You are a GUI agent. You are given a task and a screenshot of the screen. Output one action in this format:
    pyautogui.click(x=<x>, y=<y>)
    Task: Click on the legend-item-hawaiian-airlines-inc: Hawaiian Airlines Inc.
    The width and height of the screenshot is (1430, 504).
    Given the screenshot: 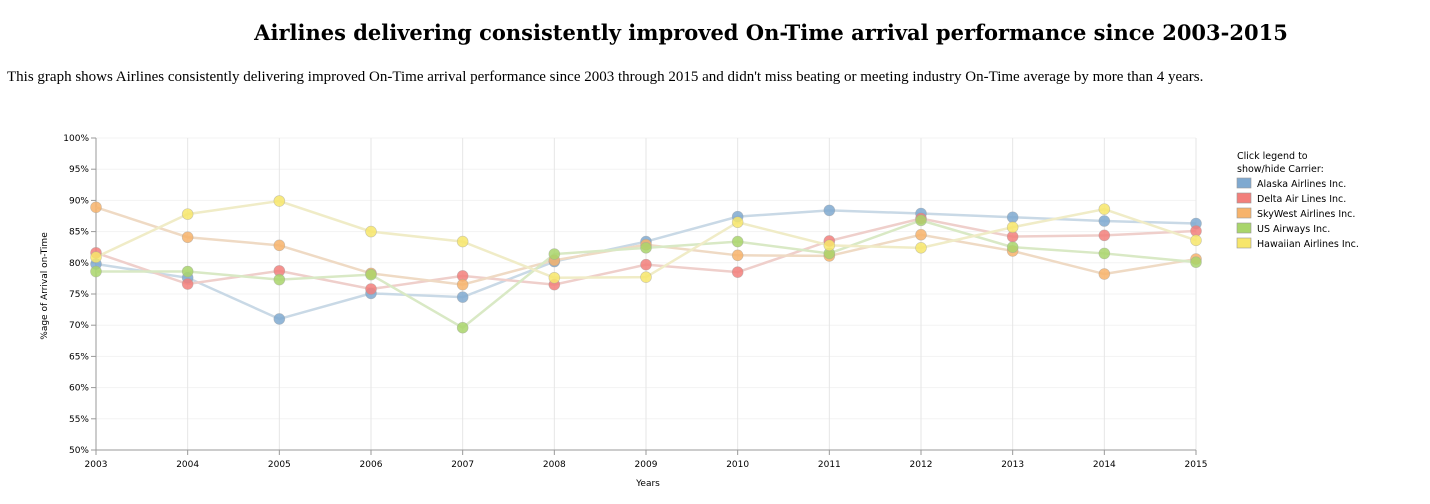 What is the action you would take?
    pyautogui.click(x=1297, y=243)
    